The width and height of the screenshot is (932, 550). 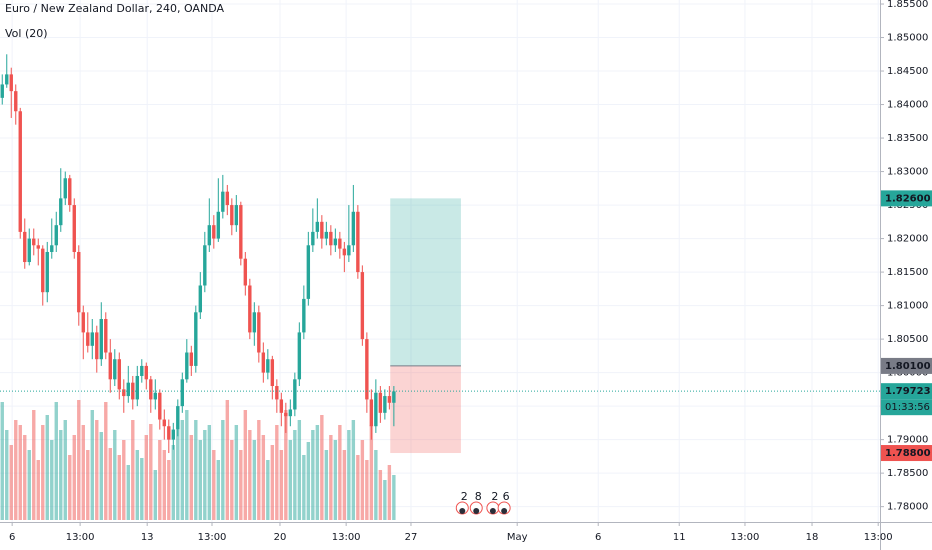 I want to click on x-tick-label: 20, so click(x=280, y=537).